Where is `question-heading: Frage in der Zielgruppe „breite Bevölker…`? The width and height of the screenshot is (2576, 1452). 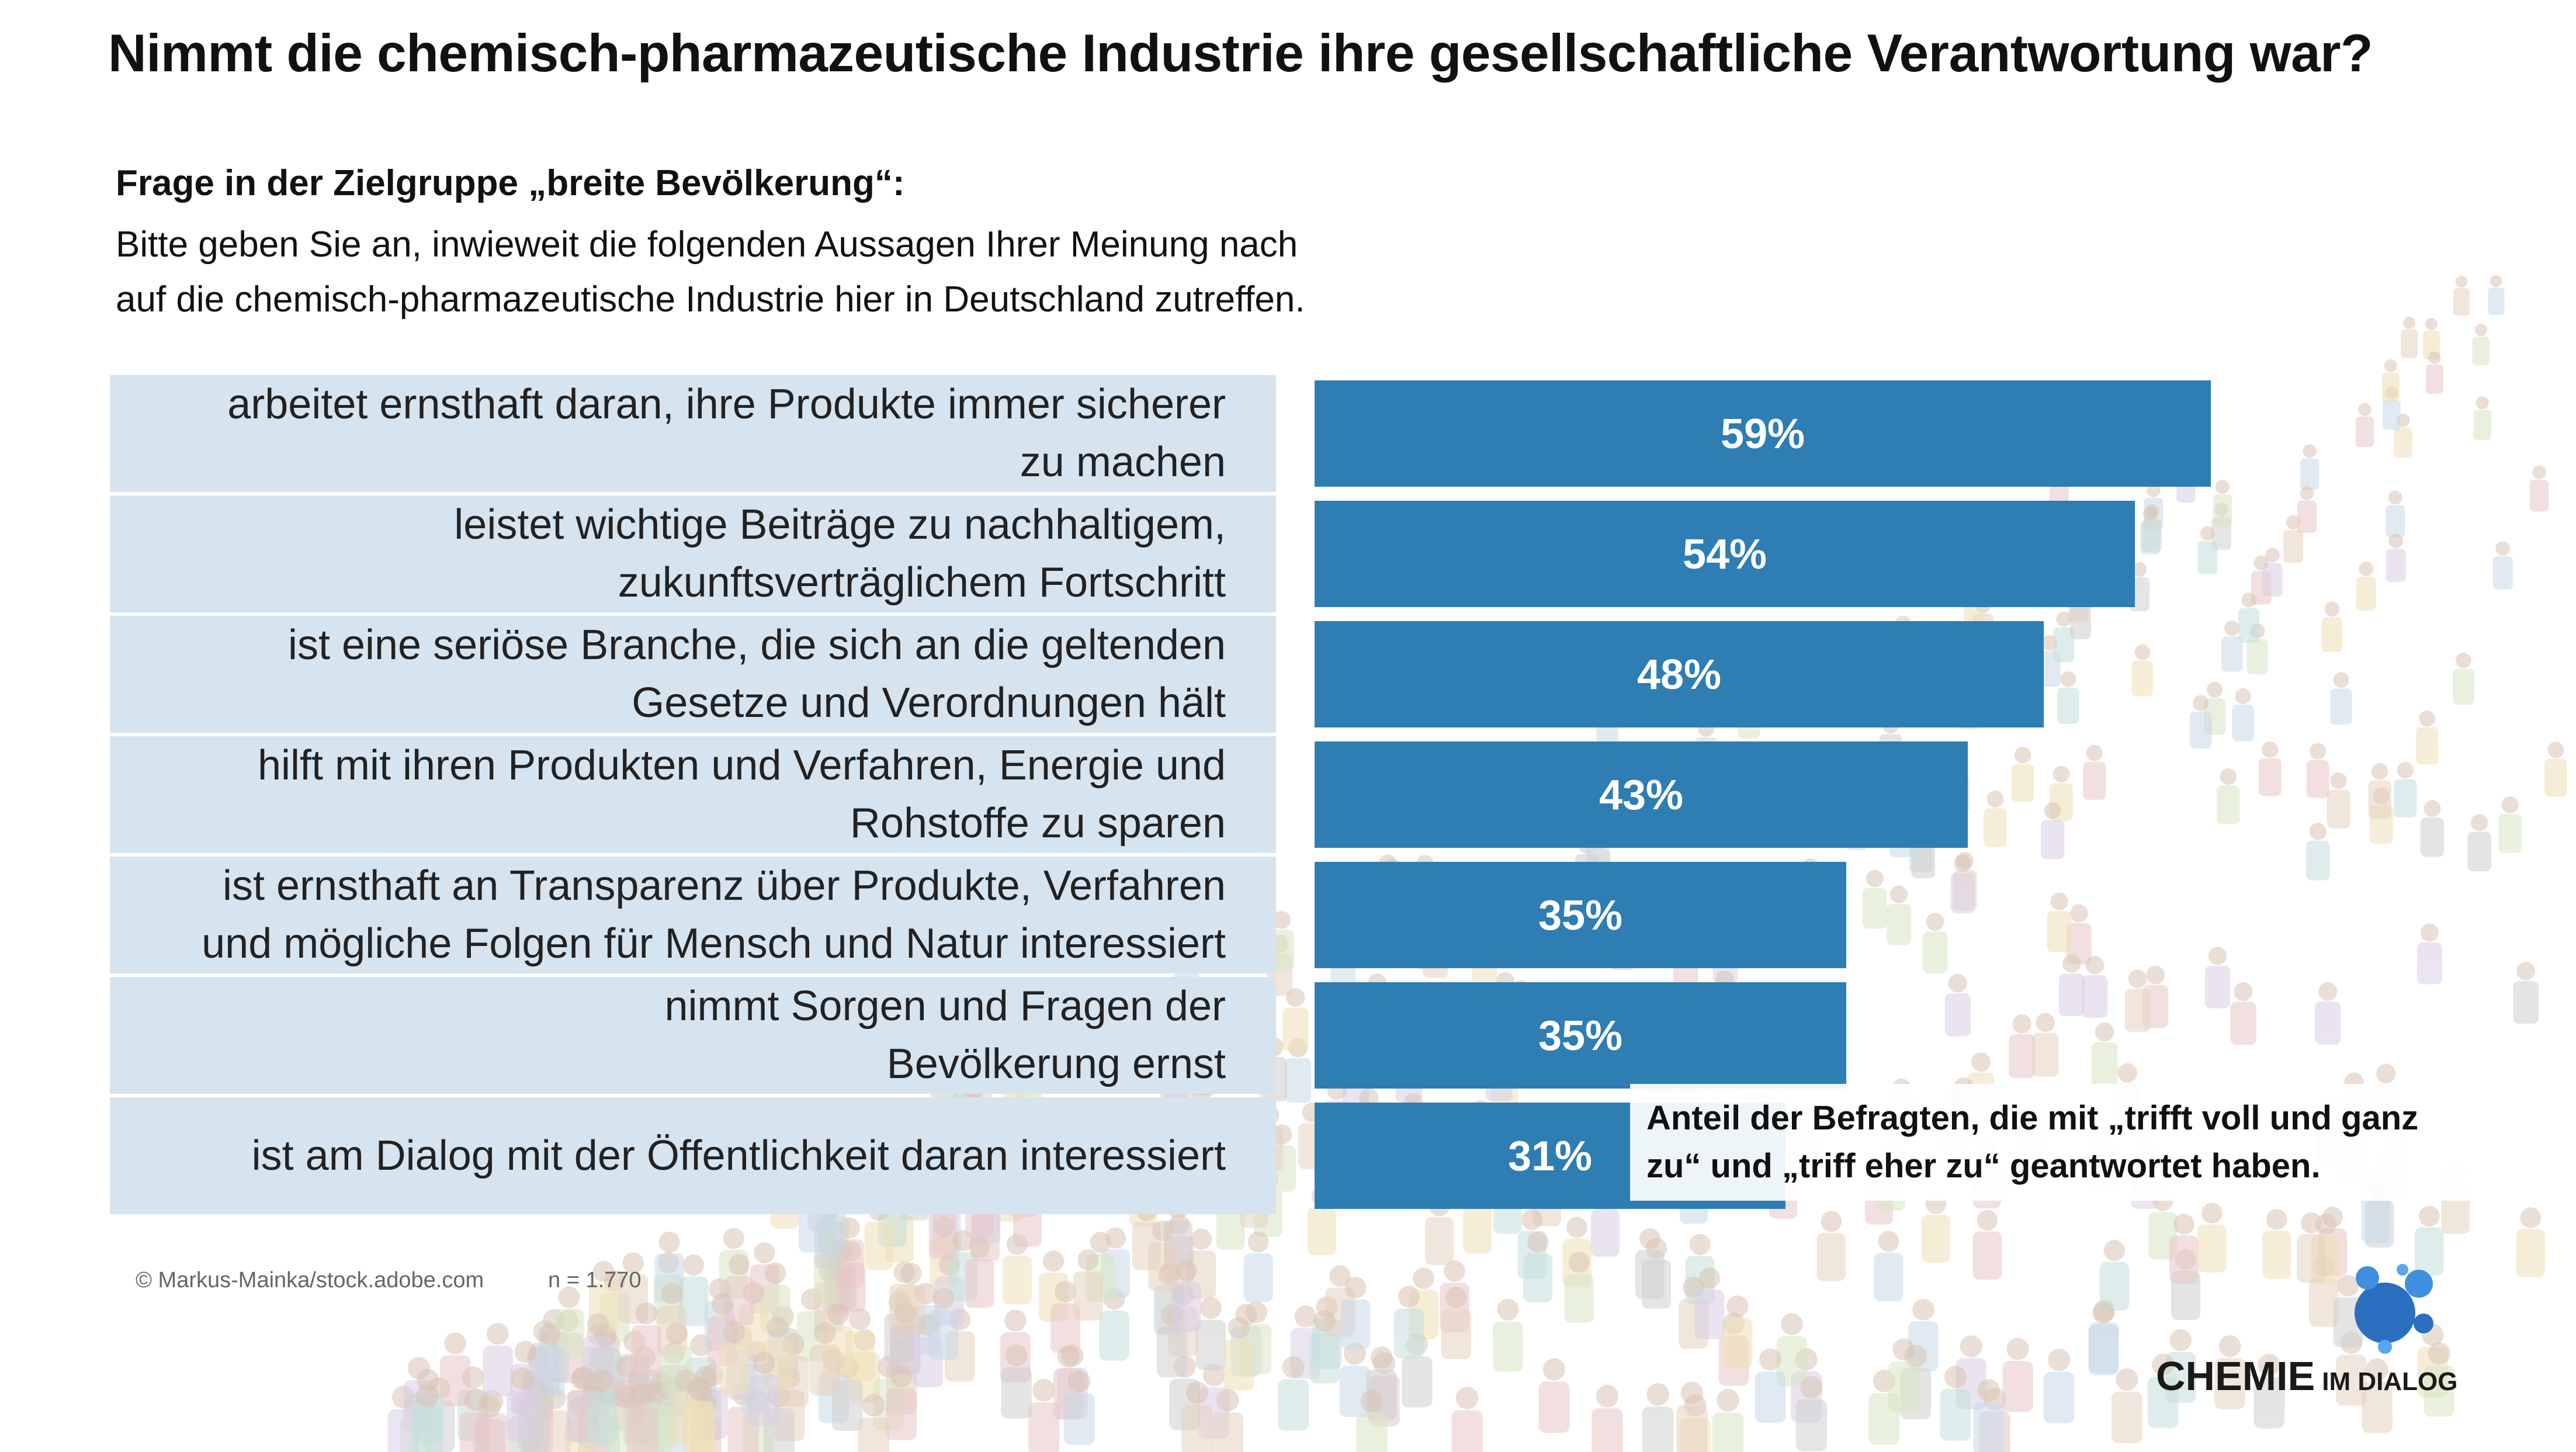
question-heading: Frage in der Zielgruppe „breite Bevölker… is located at coordinates (510, 183).